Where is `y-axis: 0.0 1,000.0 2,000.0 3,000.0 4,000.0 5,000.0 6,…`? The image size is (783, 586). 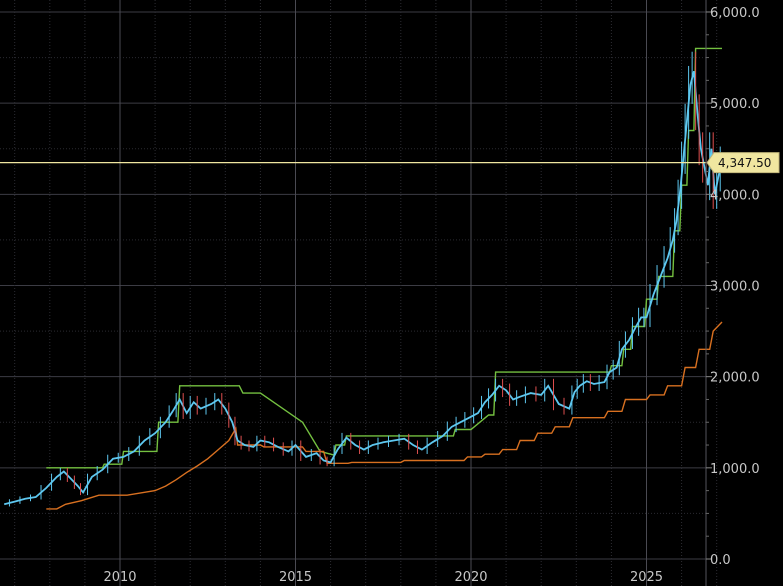 y-axis: 0.0 1,000.0 2,000.0 3,000.0 4,000.0 5,000.0 6,… is located at coordinates (732, 293).